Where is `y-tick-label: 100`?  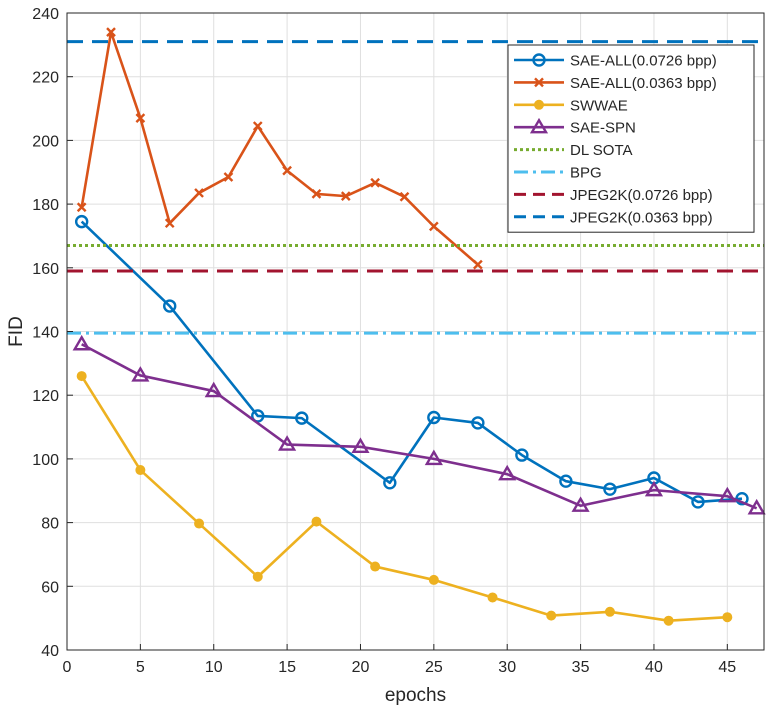
y-tick-label: 100 is located at coordinates (45, 460).